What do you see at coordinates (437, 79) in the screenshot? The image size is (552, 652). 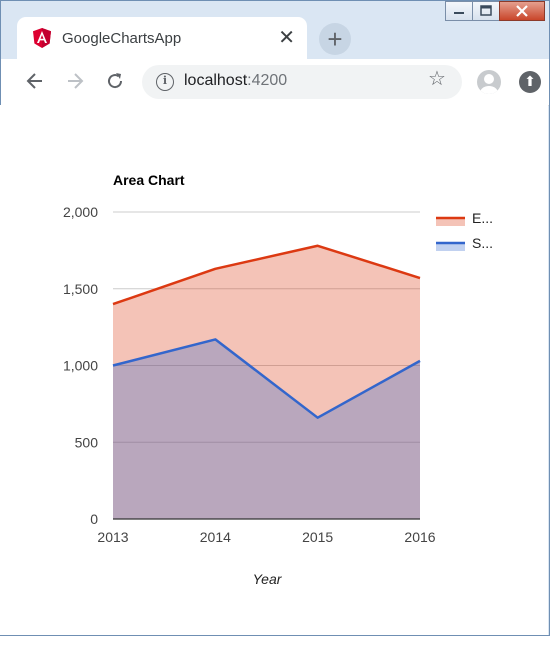 I see `bookmark-star-icon: ☆` at bounding box center [437, 79].